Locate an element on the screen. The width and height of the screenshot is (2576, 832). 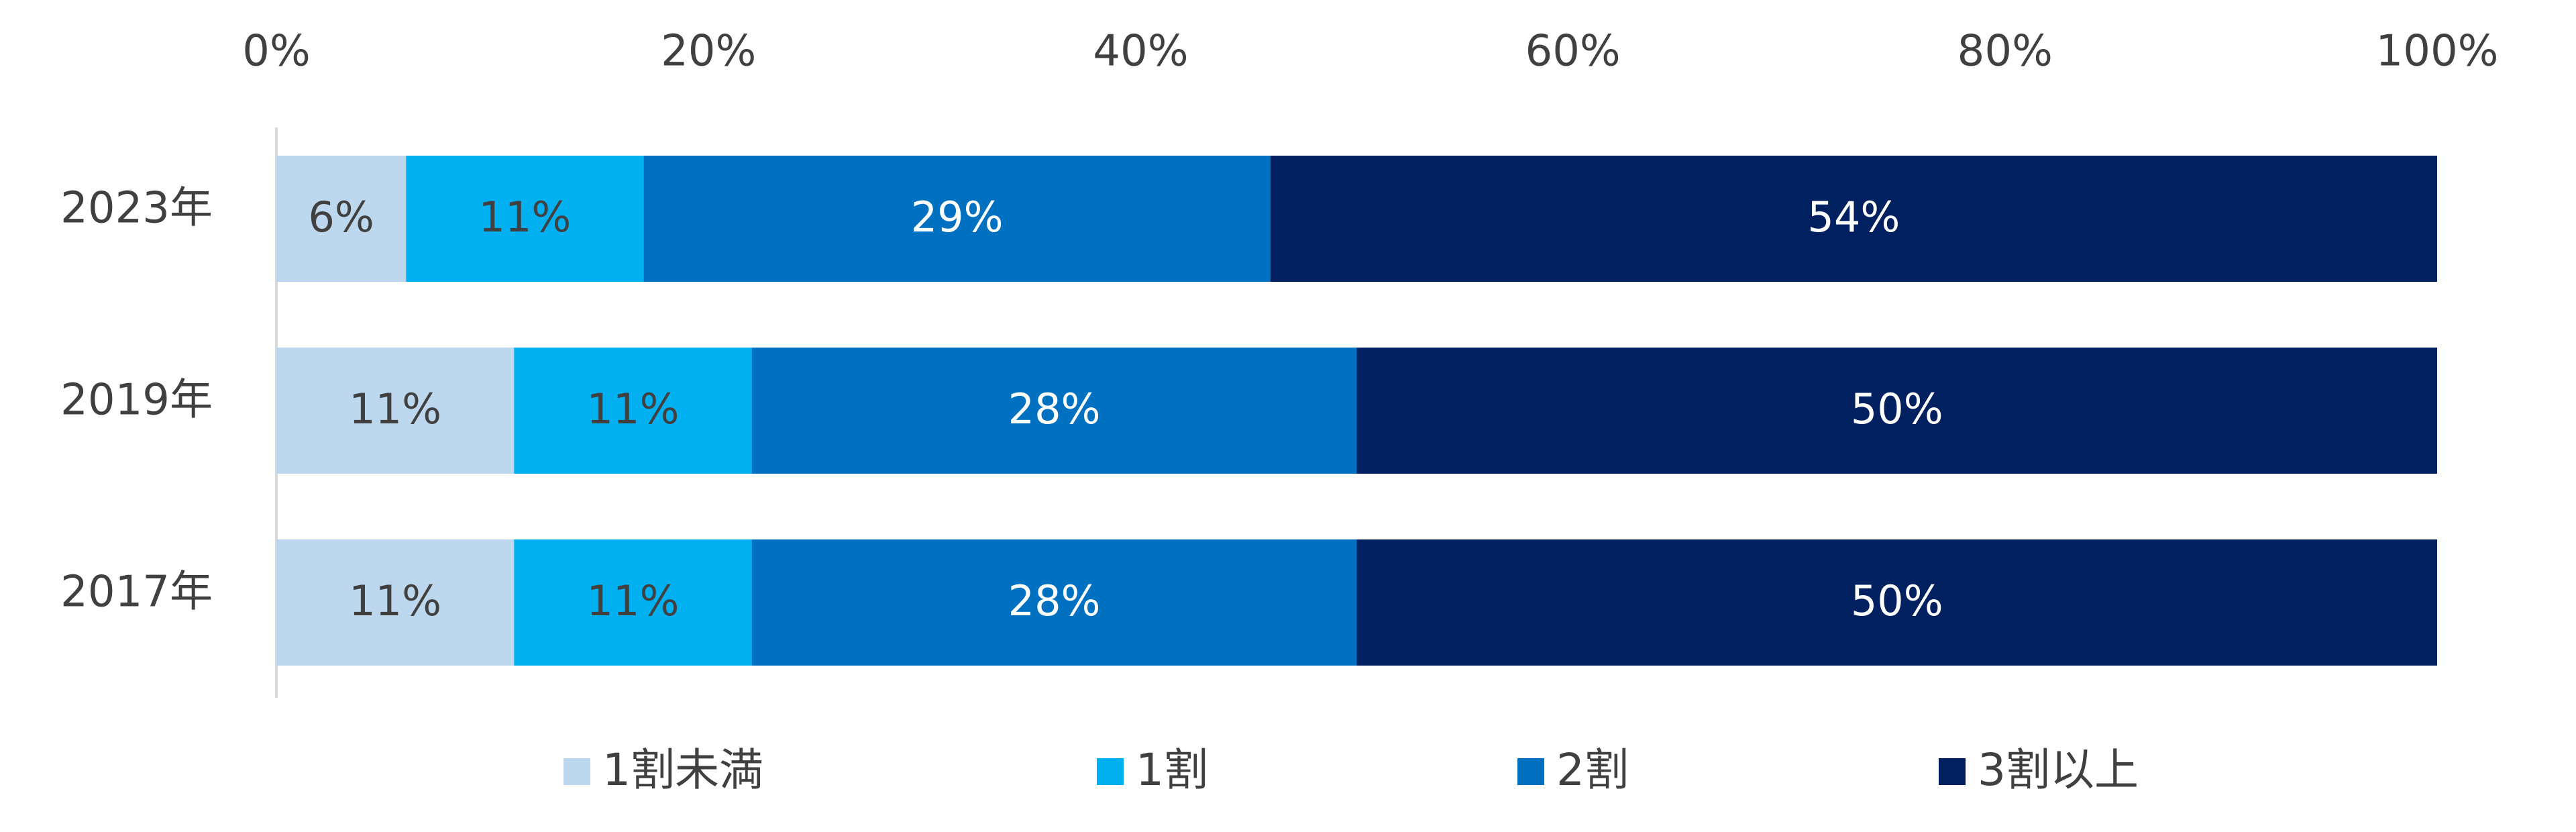
legend-label: 2割 is located at coordinates (1592, 770).